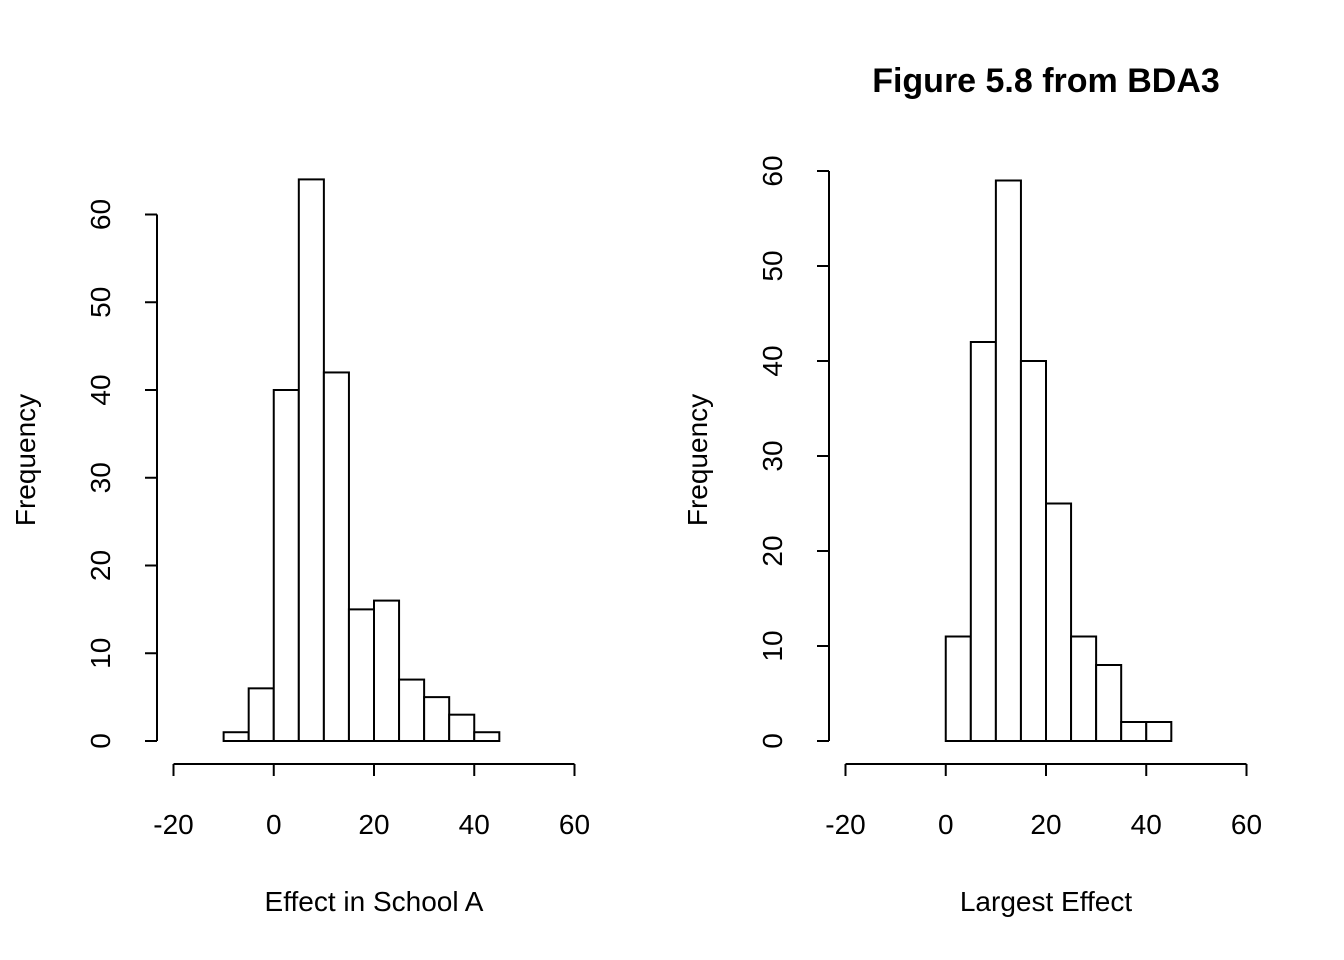 The image size is (1344, 960). Describe the element at coordinates (1046, 901) in the screenshot. I see `x-axis-label: Largest Effect` at that location.